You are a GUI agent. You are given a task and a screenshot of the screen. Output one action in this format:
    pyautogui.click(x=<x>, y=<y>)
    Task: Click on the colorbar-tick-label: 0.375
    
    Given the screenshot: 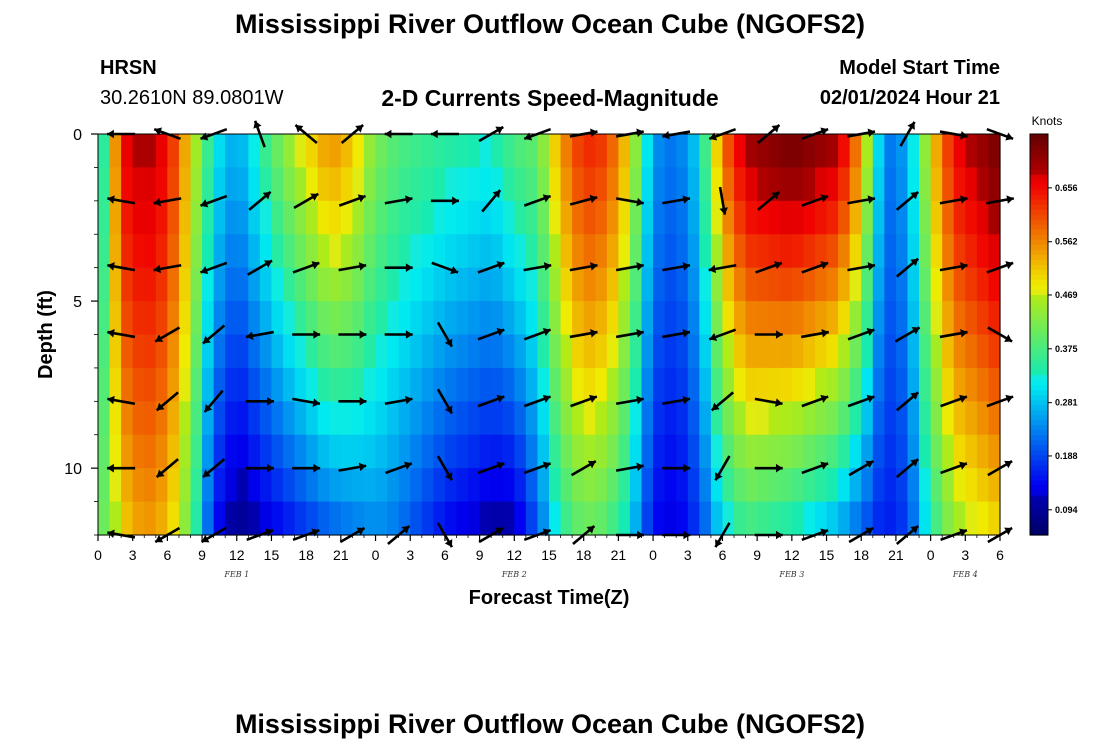 What is the action you would take?
    pyautogui.click(x=1066, y=349)
    